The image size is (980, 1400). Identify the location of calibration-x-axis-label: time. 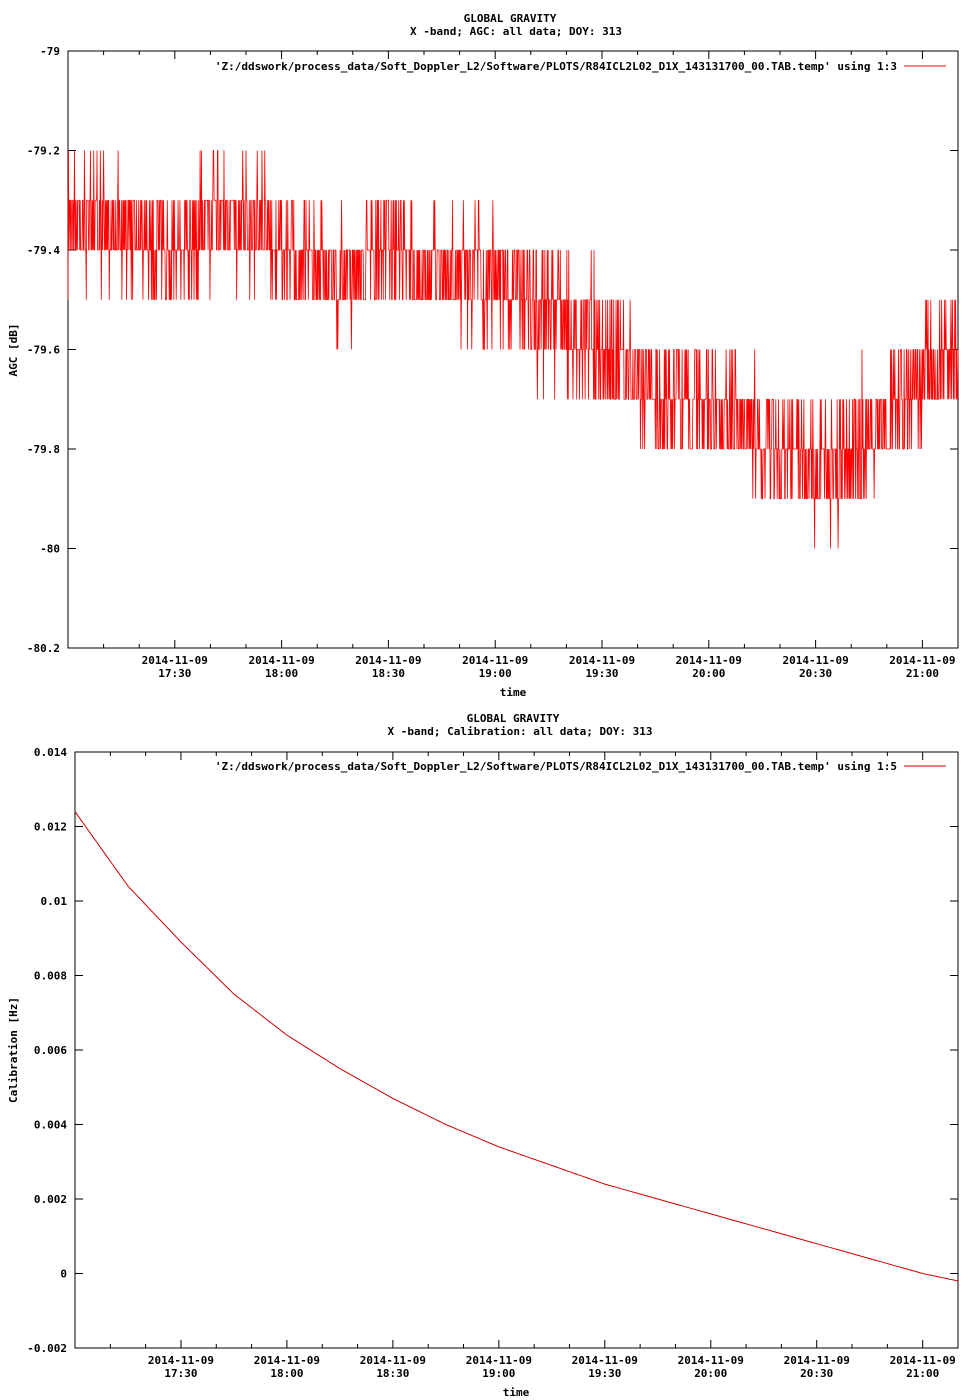
(516, 1392).